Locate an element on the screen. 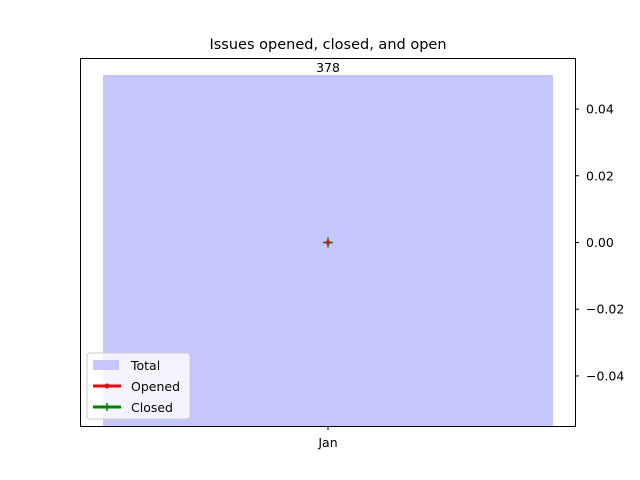  legend-opened-marker is located at coordinates (107, 386).